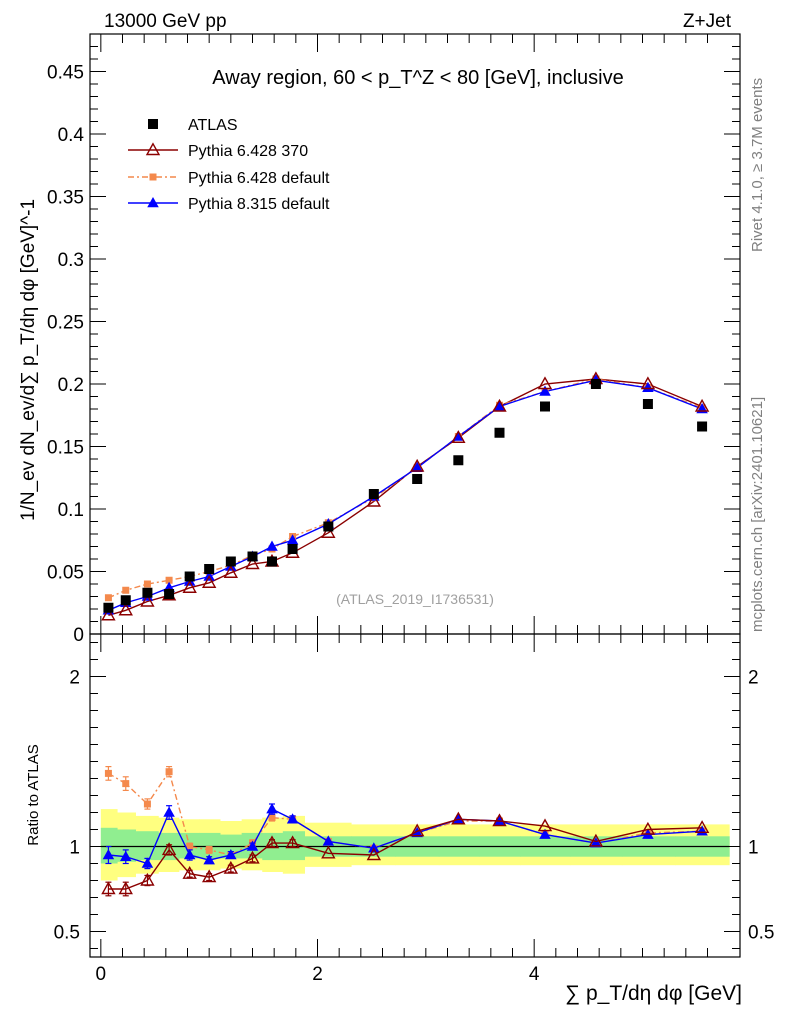 Image resolution: width=786 pixels, height=1024 pixels. Describe the element at coordinates (259, 178) in the screenshot. I see `legend-entry-2: Pythia 6.428 default` at that location.